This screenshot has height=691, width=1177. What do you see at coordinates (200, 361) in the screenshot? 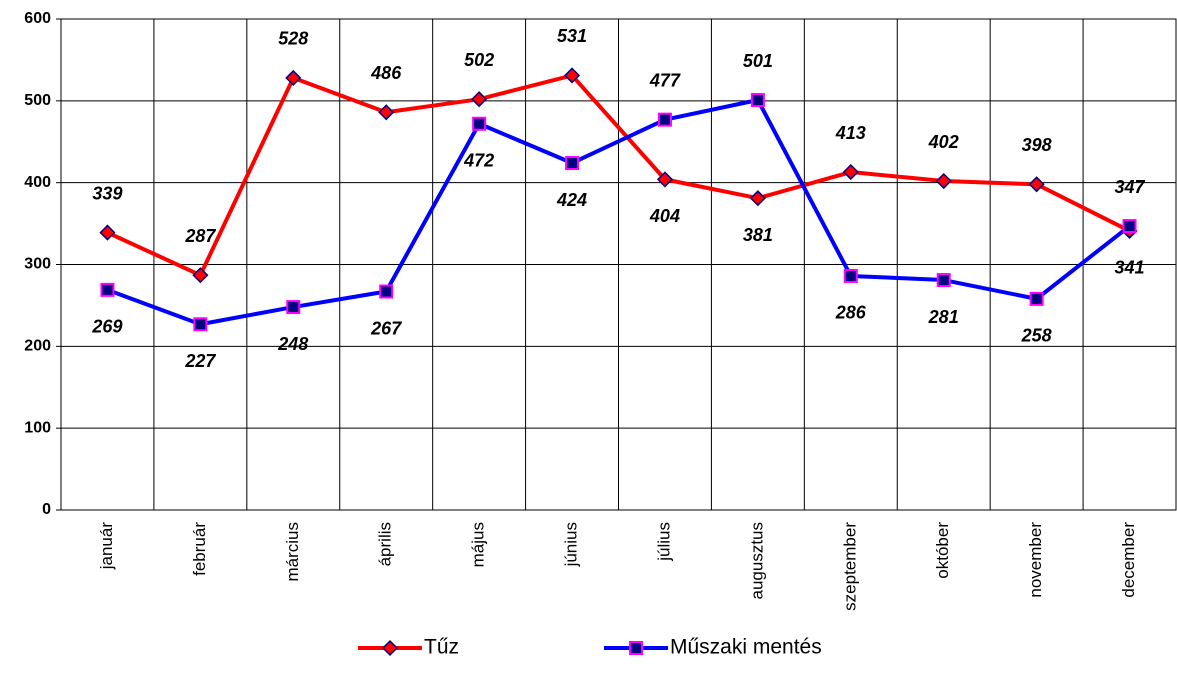
I see `data-label: 227` at bounding box center [200, 361].